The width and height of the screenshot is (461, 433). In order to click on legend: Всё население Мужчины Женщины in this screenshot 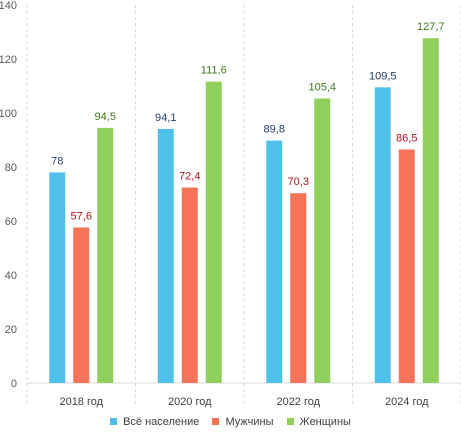, I will do `click(230, 422)`.